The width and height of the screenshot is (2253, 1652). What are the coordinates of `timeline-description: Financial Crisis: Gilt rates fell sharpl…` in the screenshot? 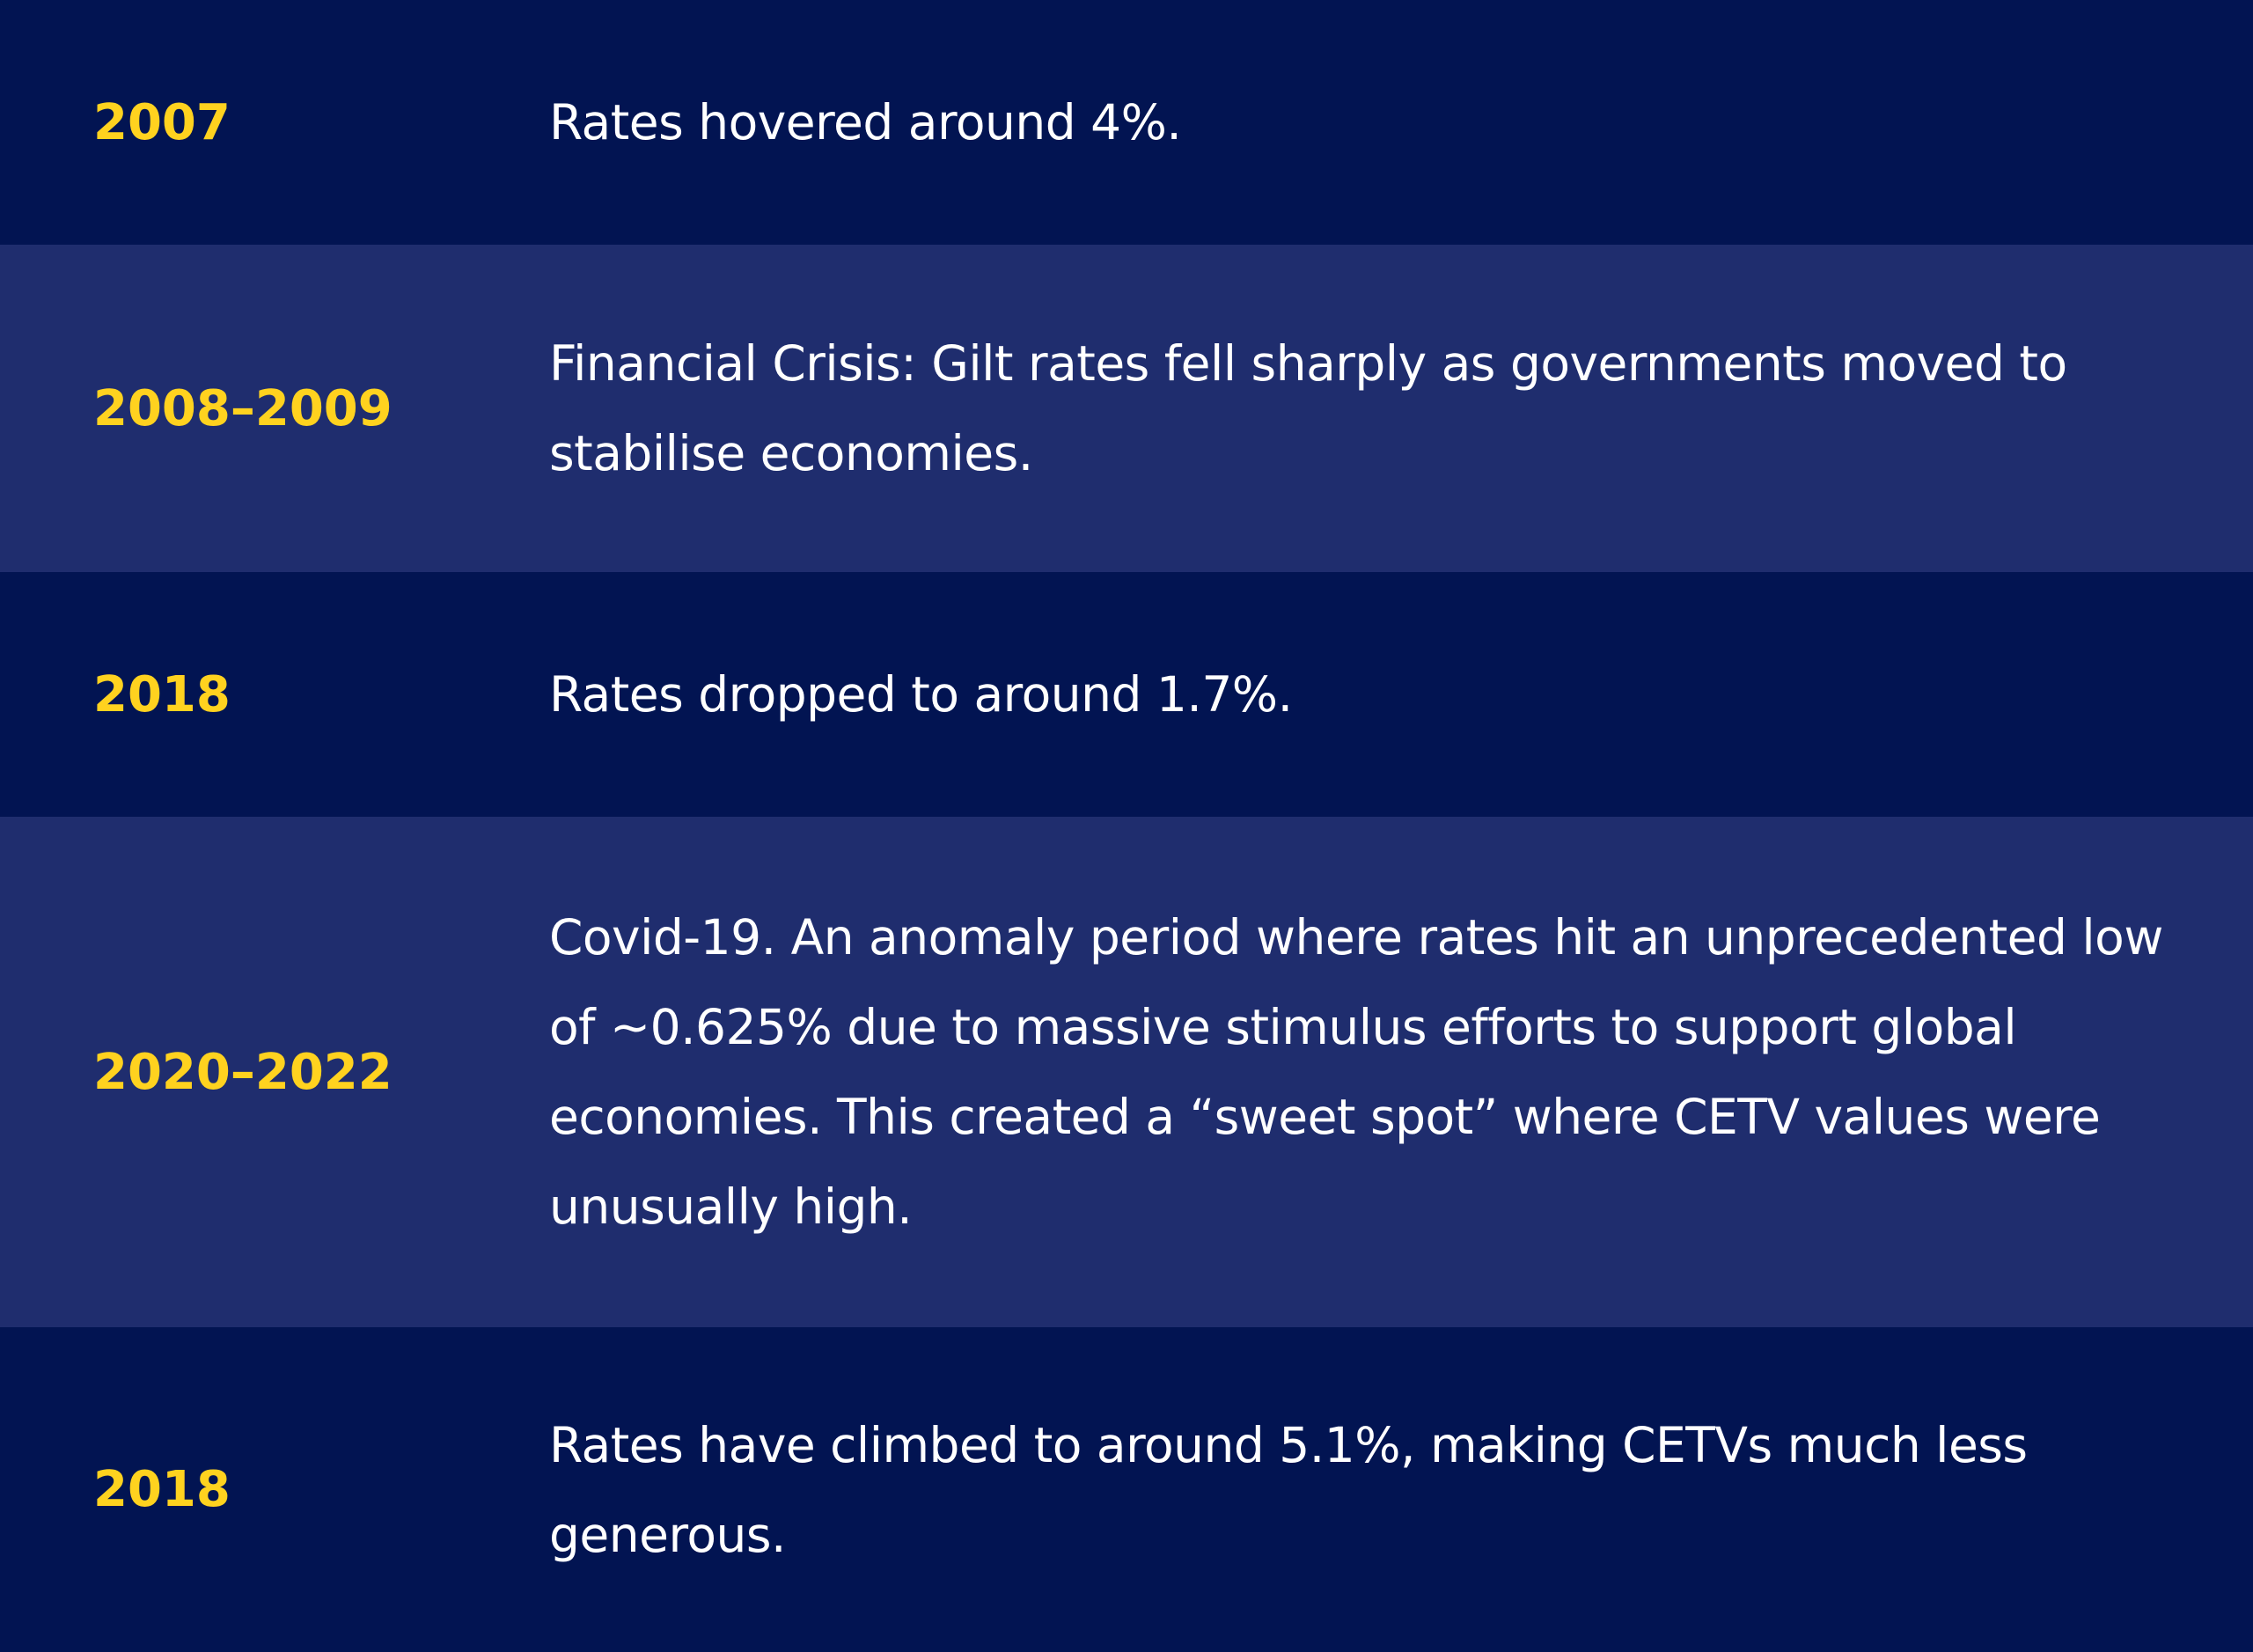 It's located at (1308, 408).